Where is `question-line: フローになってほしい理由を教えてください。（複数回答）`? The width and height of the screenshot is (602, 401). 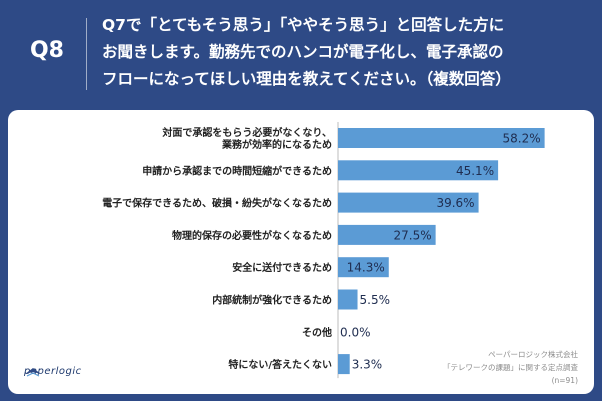
question-line: フローになってほしい理由を教えてください。（複数回答） is located at coordinates (306, 79).